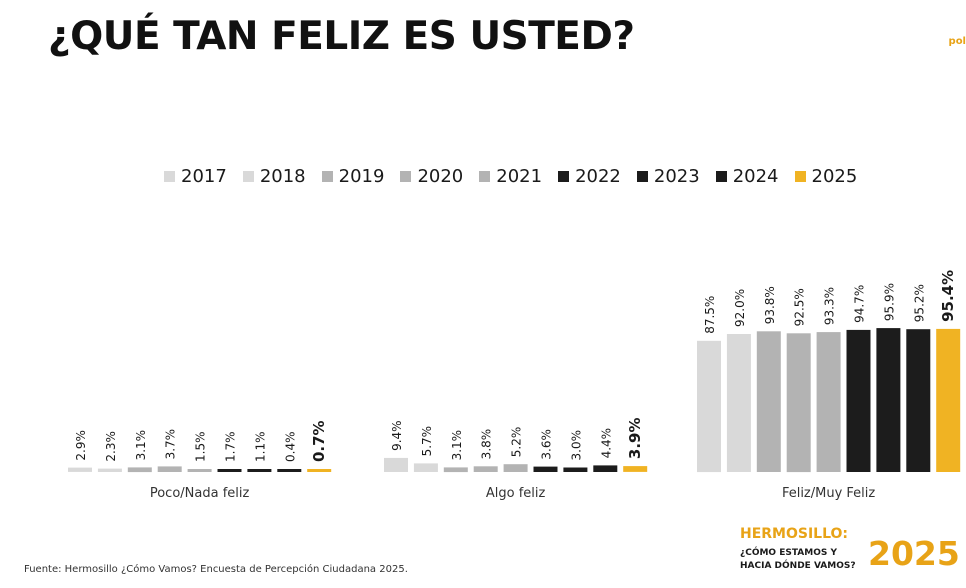 Image resolution: width=966 pixels, height=588 pixels. What do you see at coordinates (519, 176) in the screenshot?
I see `legend-label-2021: 2021` at bounding box center [519, 176].